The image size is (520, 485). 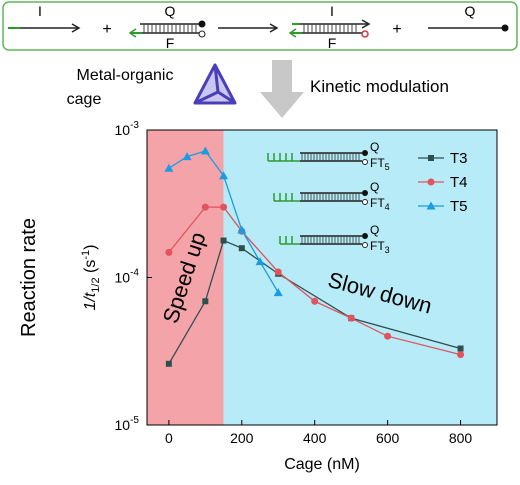 I want to click on inset-label: FT4, so click(x=380, y=204).